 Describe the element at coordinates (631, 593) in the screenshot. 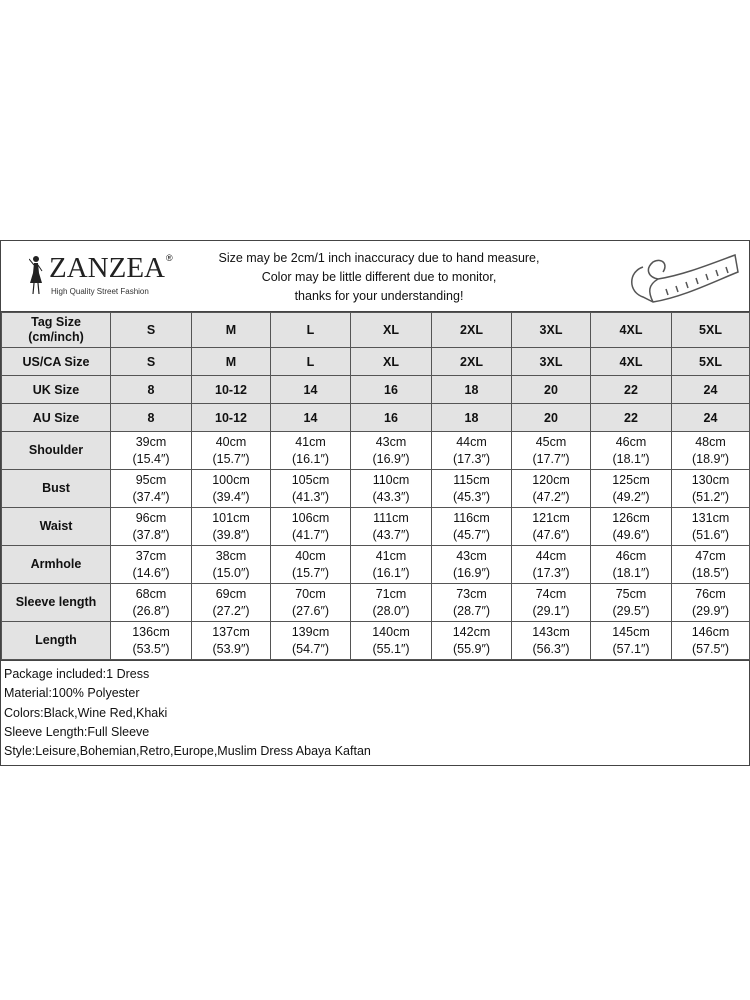

I see `cm-value: 75cm` at that location.